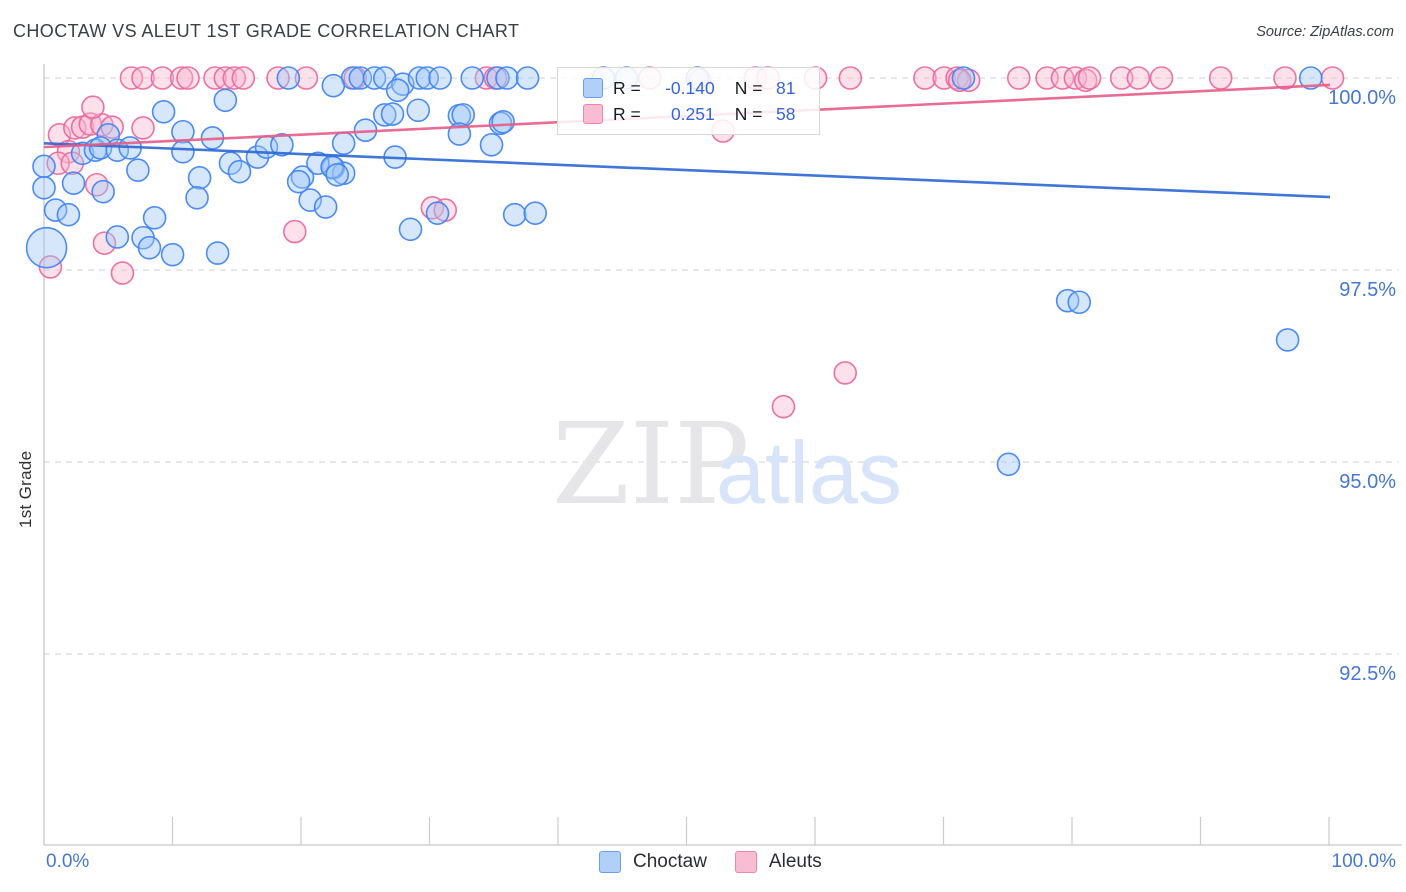 This screenshot has height=892, width=1406. What do you see at coordinates (25, 489) in the screenshot?
I see `y-axis-title: 1st Grade` at bounding box center [25, 489].